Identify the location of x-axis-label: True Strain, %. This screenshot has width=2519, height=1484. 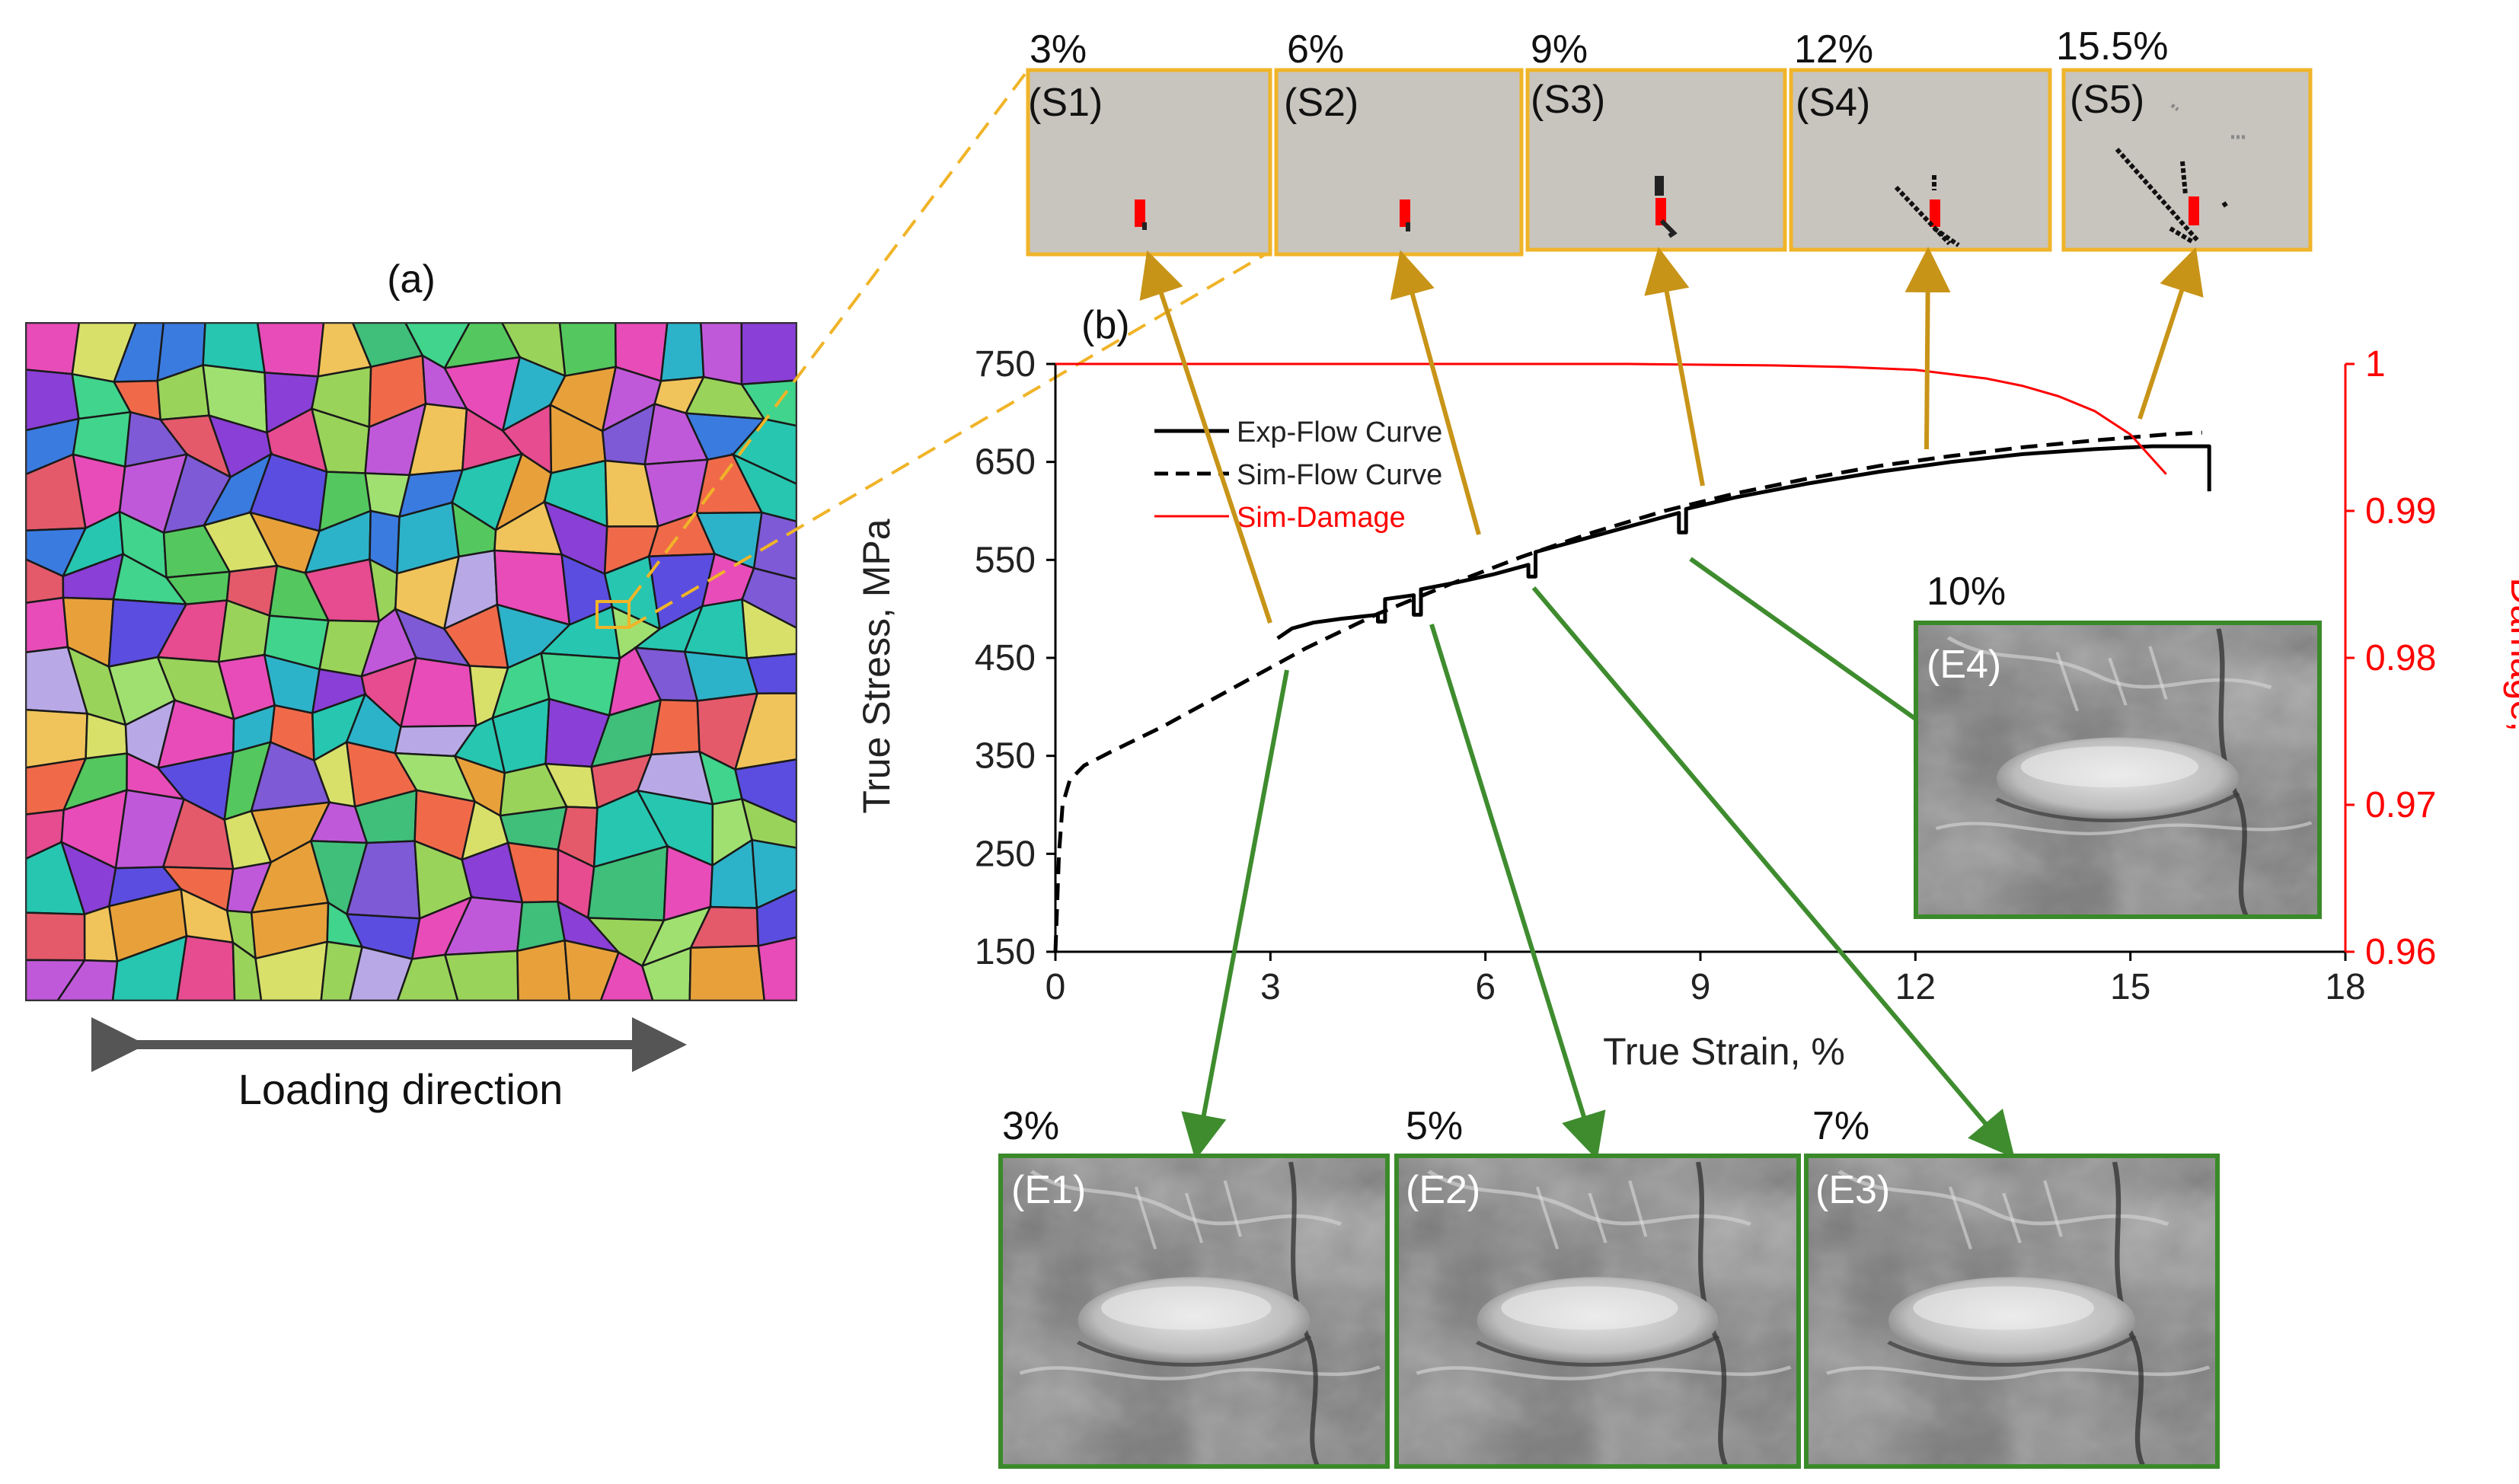
(1724, 1051).